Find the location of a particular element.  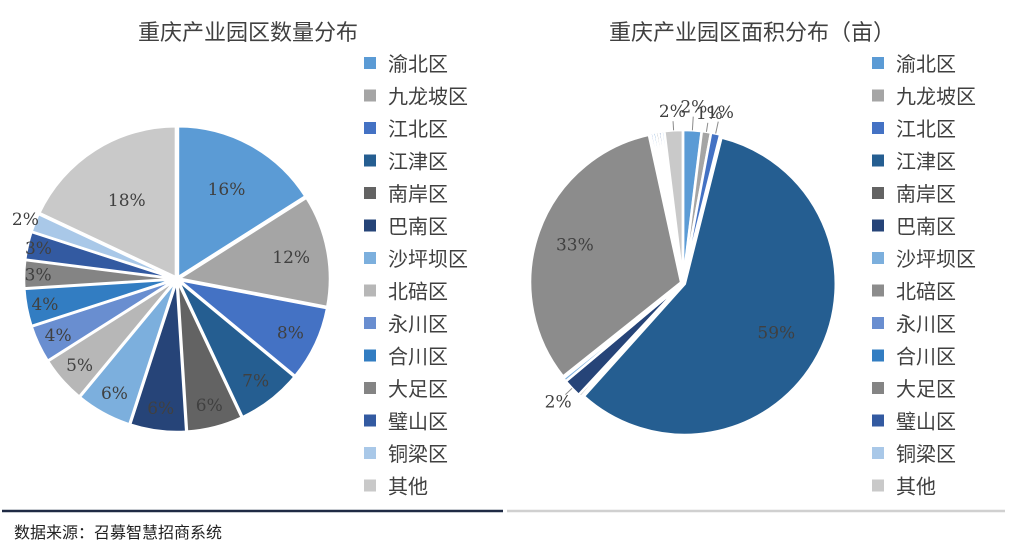

chart-title: 重庆产业园区数量分布 is located at coordinates (248, 33).